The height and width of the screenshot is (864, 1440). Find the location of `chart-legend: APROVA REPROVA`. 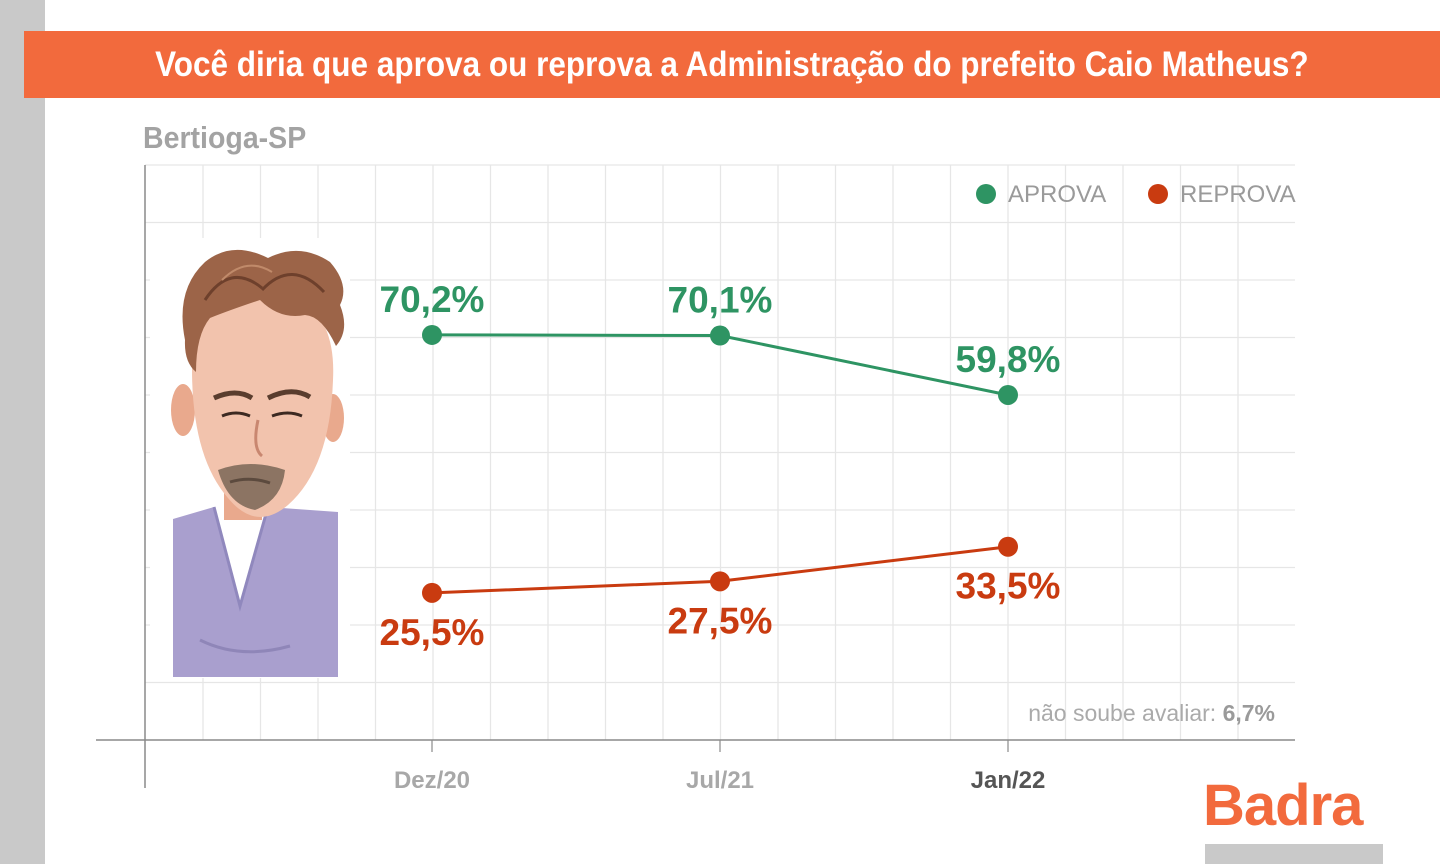

chart-legend: APROVA REPROVA is located at coordinates (1136, 194).